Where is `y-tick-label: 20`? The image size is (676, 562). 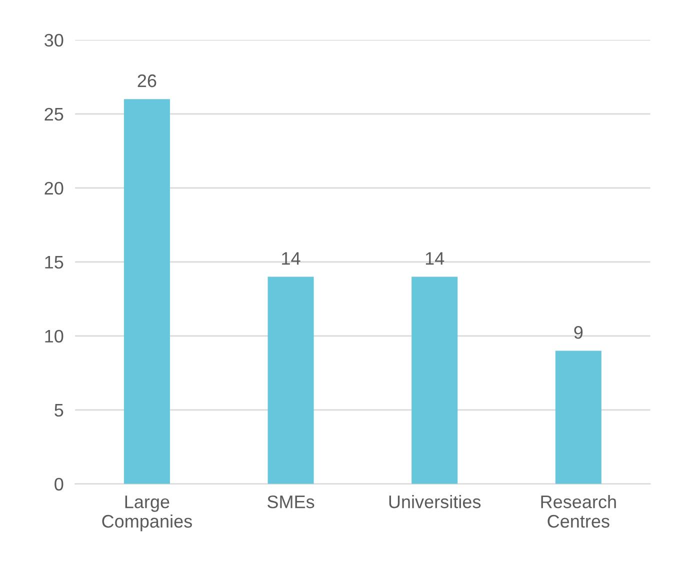
y-tick-label: 20 is located at coordinates (54, 188).